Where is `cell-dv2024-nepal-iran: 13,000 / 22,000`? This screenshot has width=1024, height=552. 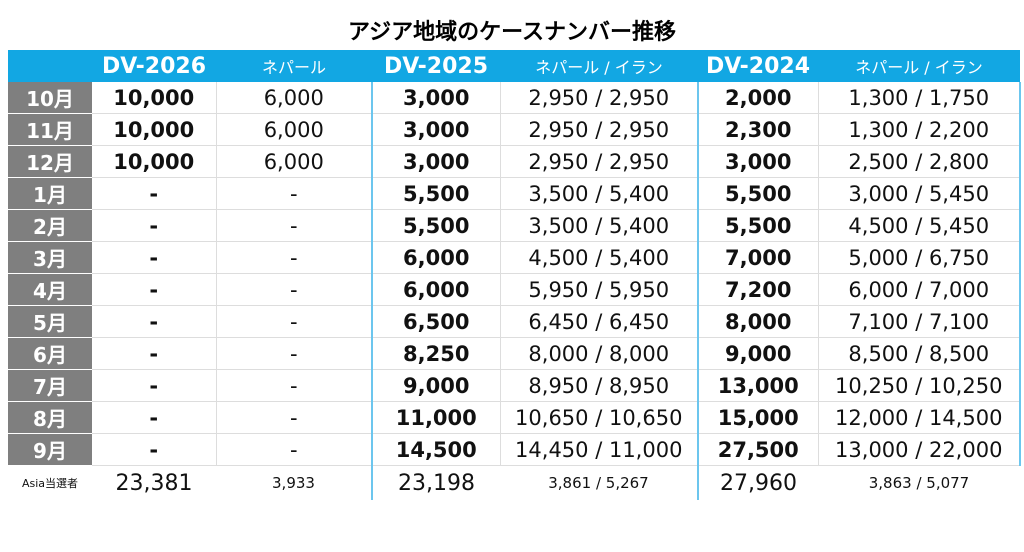
cell-dv2024-nepal-iran: 13,000 / 22,000 is located at coordinates (919, 449).